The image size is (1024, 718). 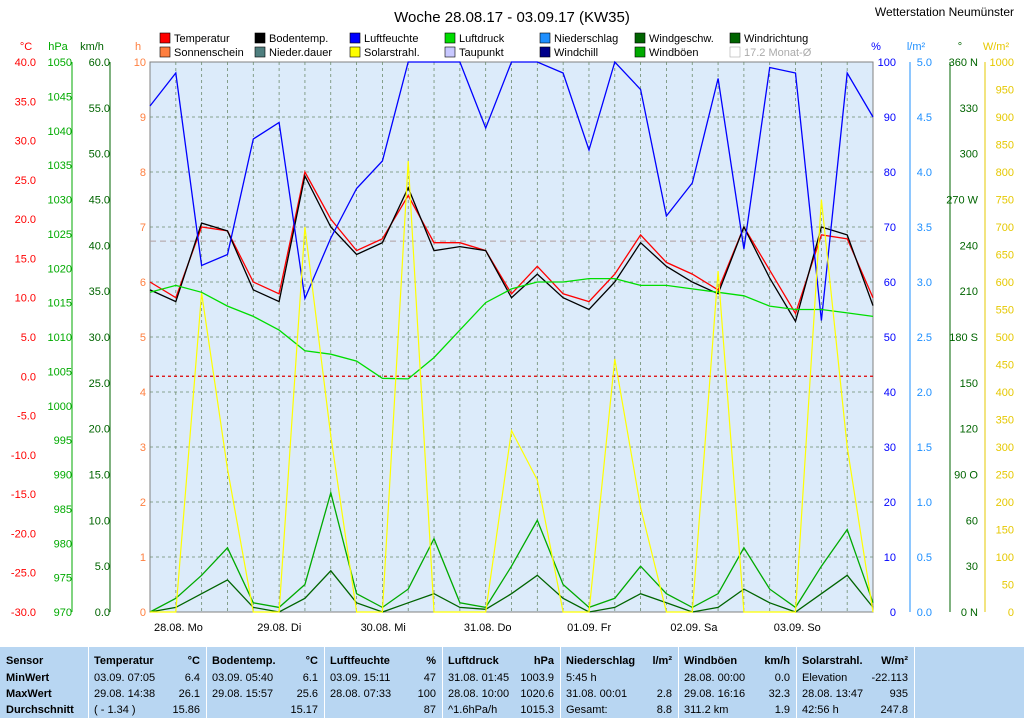 What do you see at coordinates (597, 694) in the screenshot?
I see `stats-cell-label: 31.08. 00:01` at bounding box center [597, 694].